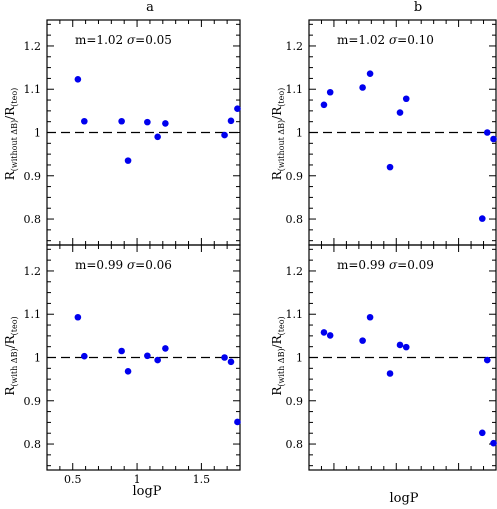 The image size is (497, 509). Describe the element at coordinates (150, 7) in the screenshot. I see `column-heading-a: a` at that location.